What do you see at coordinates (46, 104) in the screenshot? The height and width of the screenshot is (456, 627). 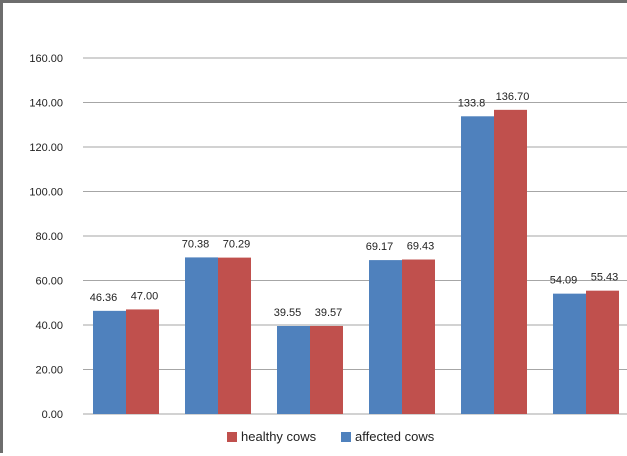 I see `y-tick-label: 140.00` at bounding box center [46, 104].